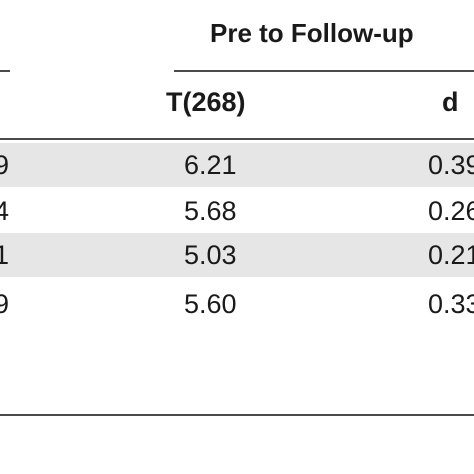 The height and width of the screenshot is (474, 474). I want to click on row-label-fragment: 1, so click(5, 255).